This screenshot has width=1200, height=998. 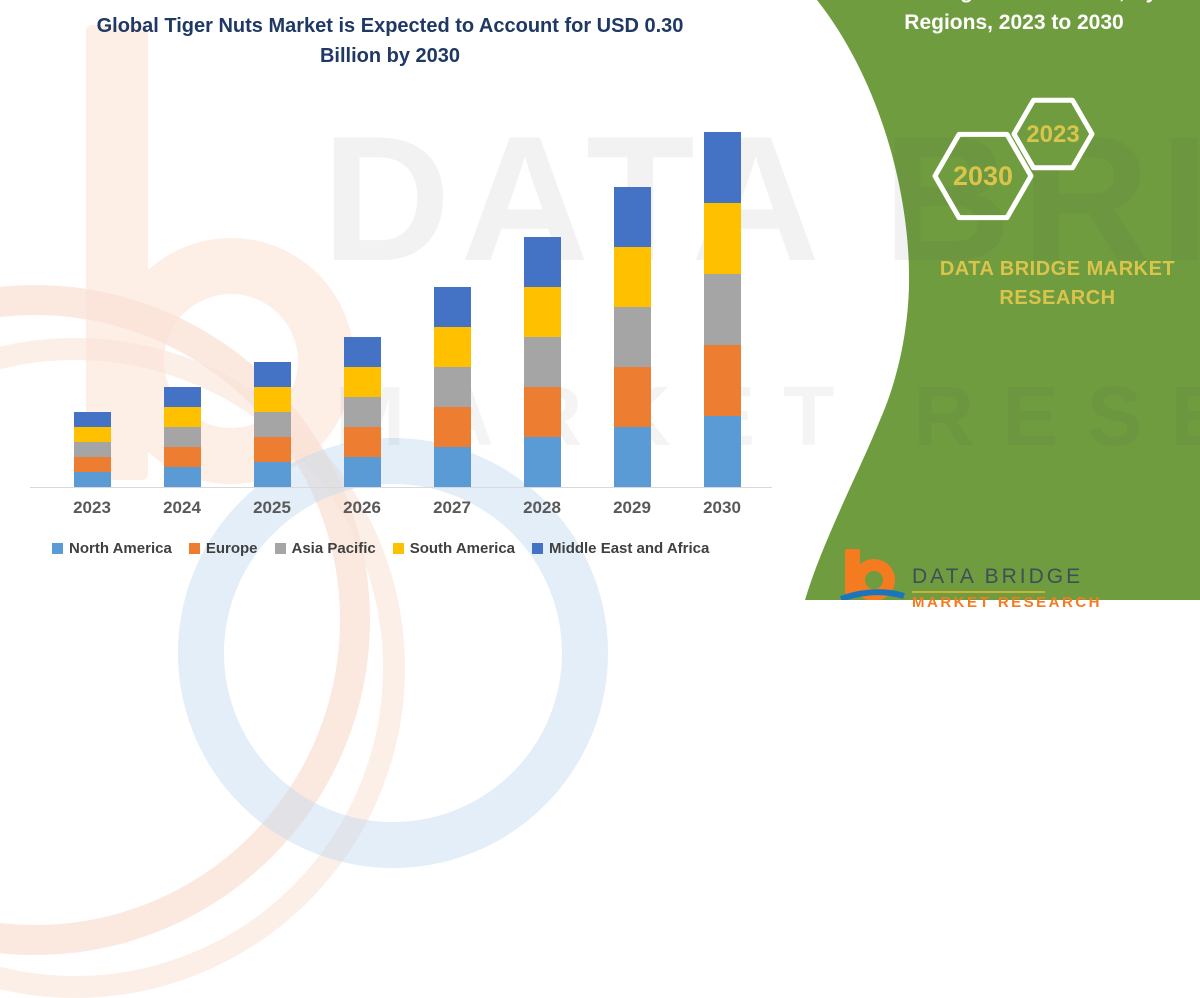 What do you see at coordinates (767, 416) in the screenshot?
I see `watermark-text-line2: MARKET RESEARCH` at bounding box center [767, 416].